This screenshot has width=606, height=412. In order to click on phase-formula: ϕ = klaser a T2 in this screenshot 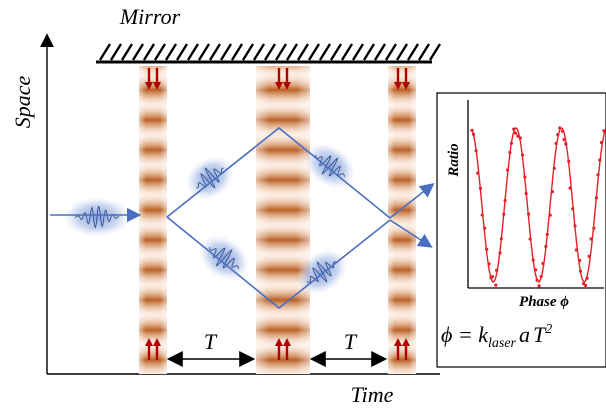, I will do `click(496, 336)`.